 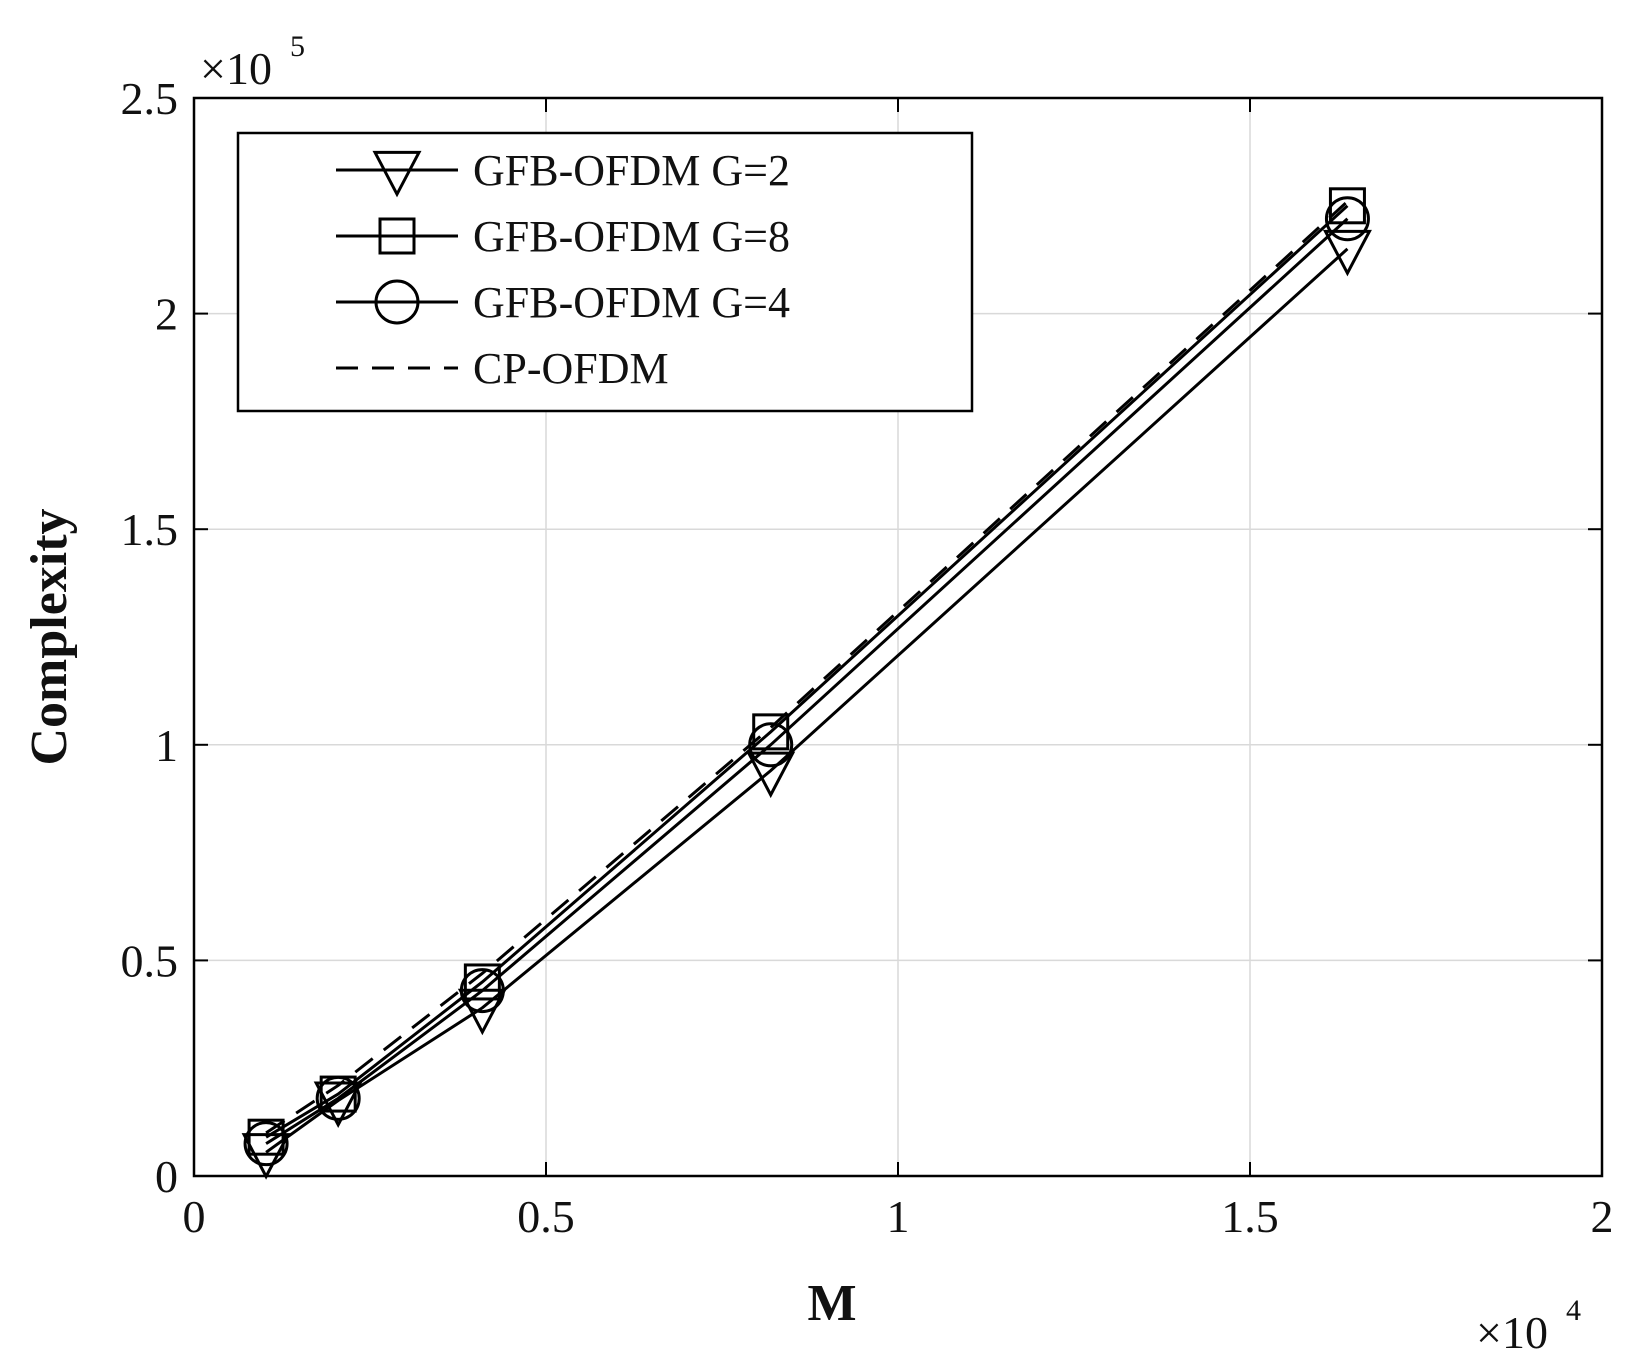 What do you see at coordinates (150, 529) in the screenshot?
I see `y-tick-label: 1.5` at bounding box center [150, 529].